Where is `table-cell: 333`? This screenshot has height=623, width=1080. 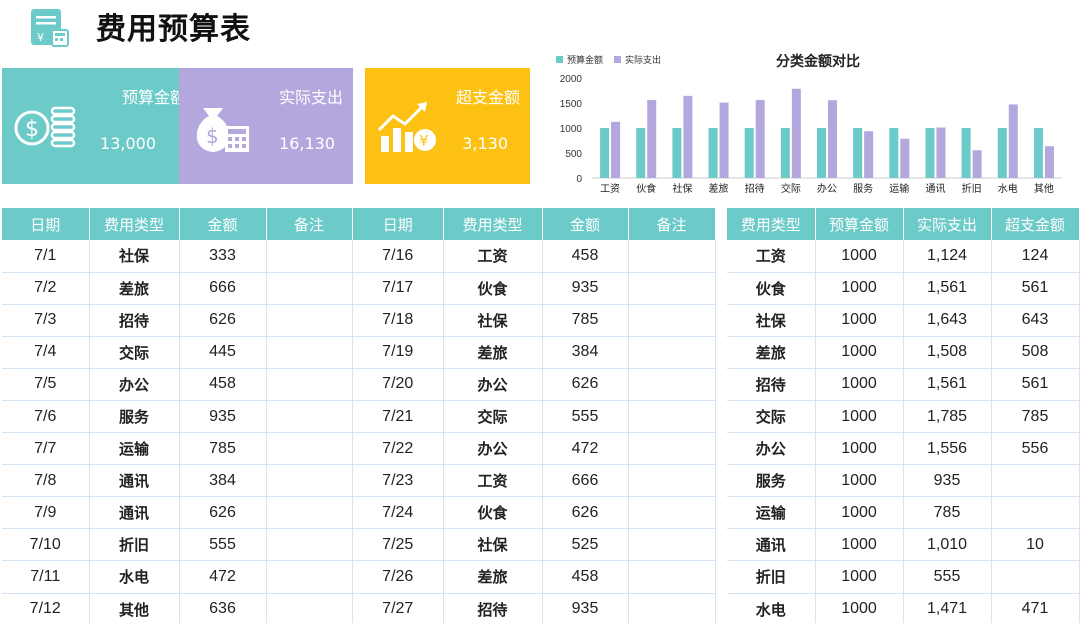 table-cell: 333 is located at coordinates (223, 256).